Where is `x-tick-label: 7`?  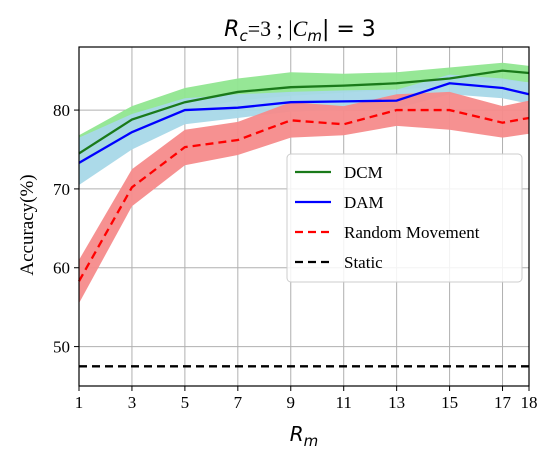
x-tick-label: 7 is located at coordinates (238, 402).